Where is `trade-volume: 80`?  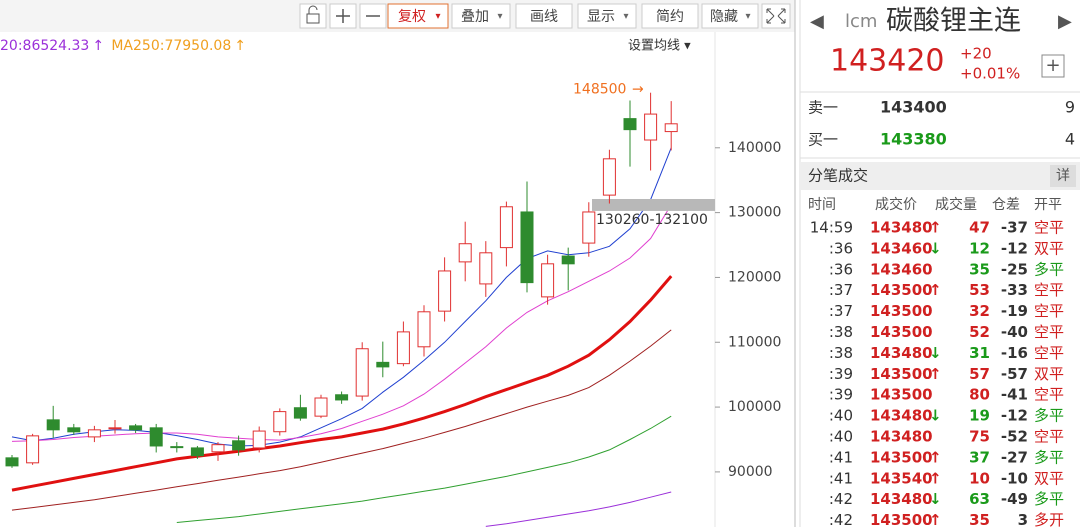
trade-volume: 80 is located at coordinates (979, 395).